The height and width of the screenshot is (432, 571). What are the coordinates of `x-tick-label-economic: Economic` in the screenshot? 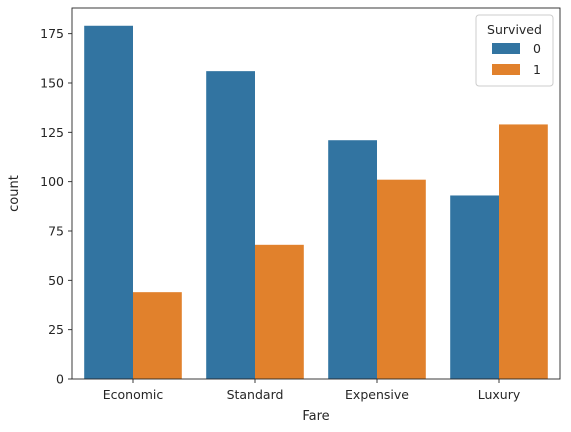 It's located at (133, 394).